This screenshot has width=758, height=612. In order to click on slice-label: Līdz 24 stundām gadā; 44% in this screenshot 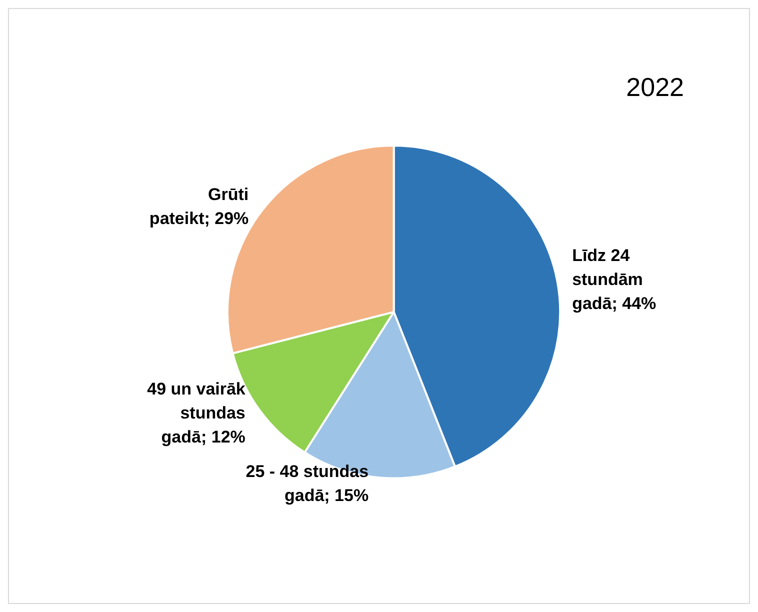, I will do `click(614, 280)`.